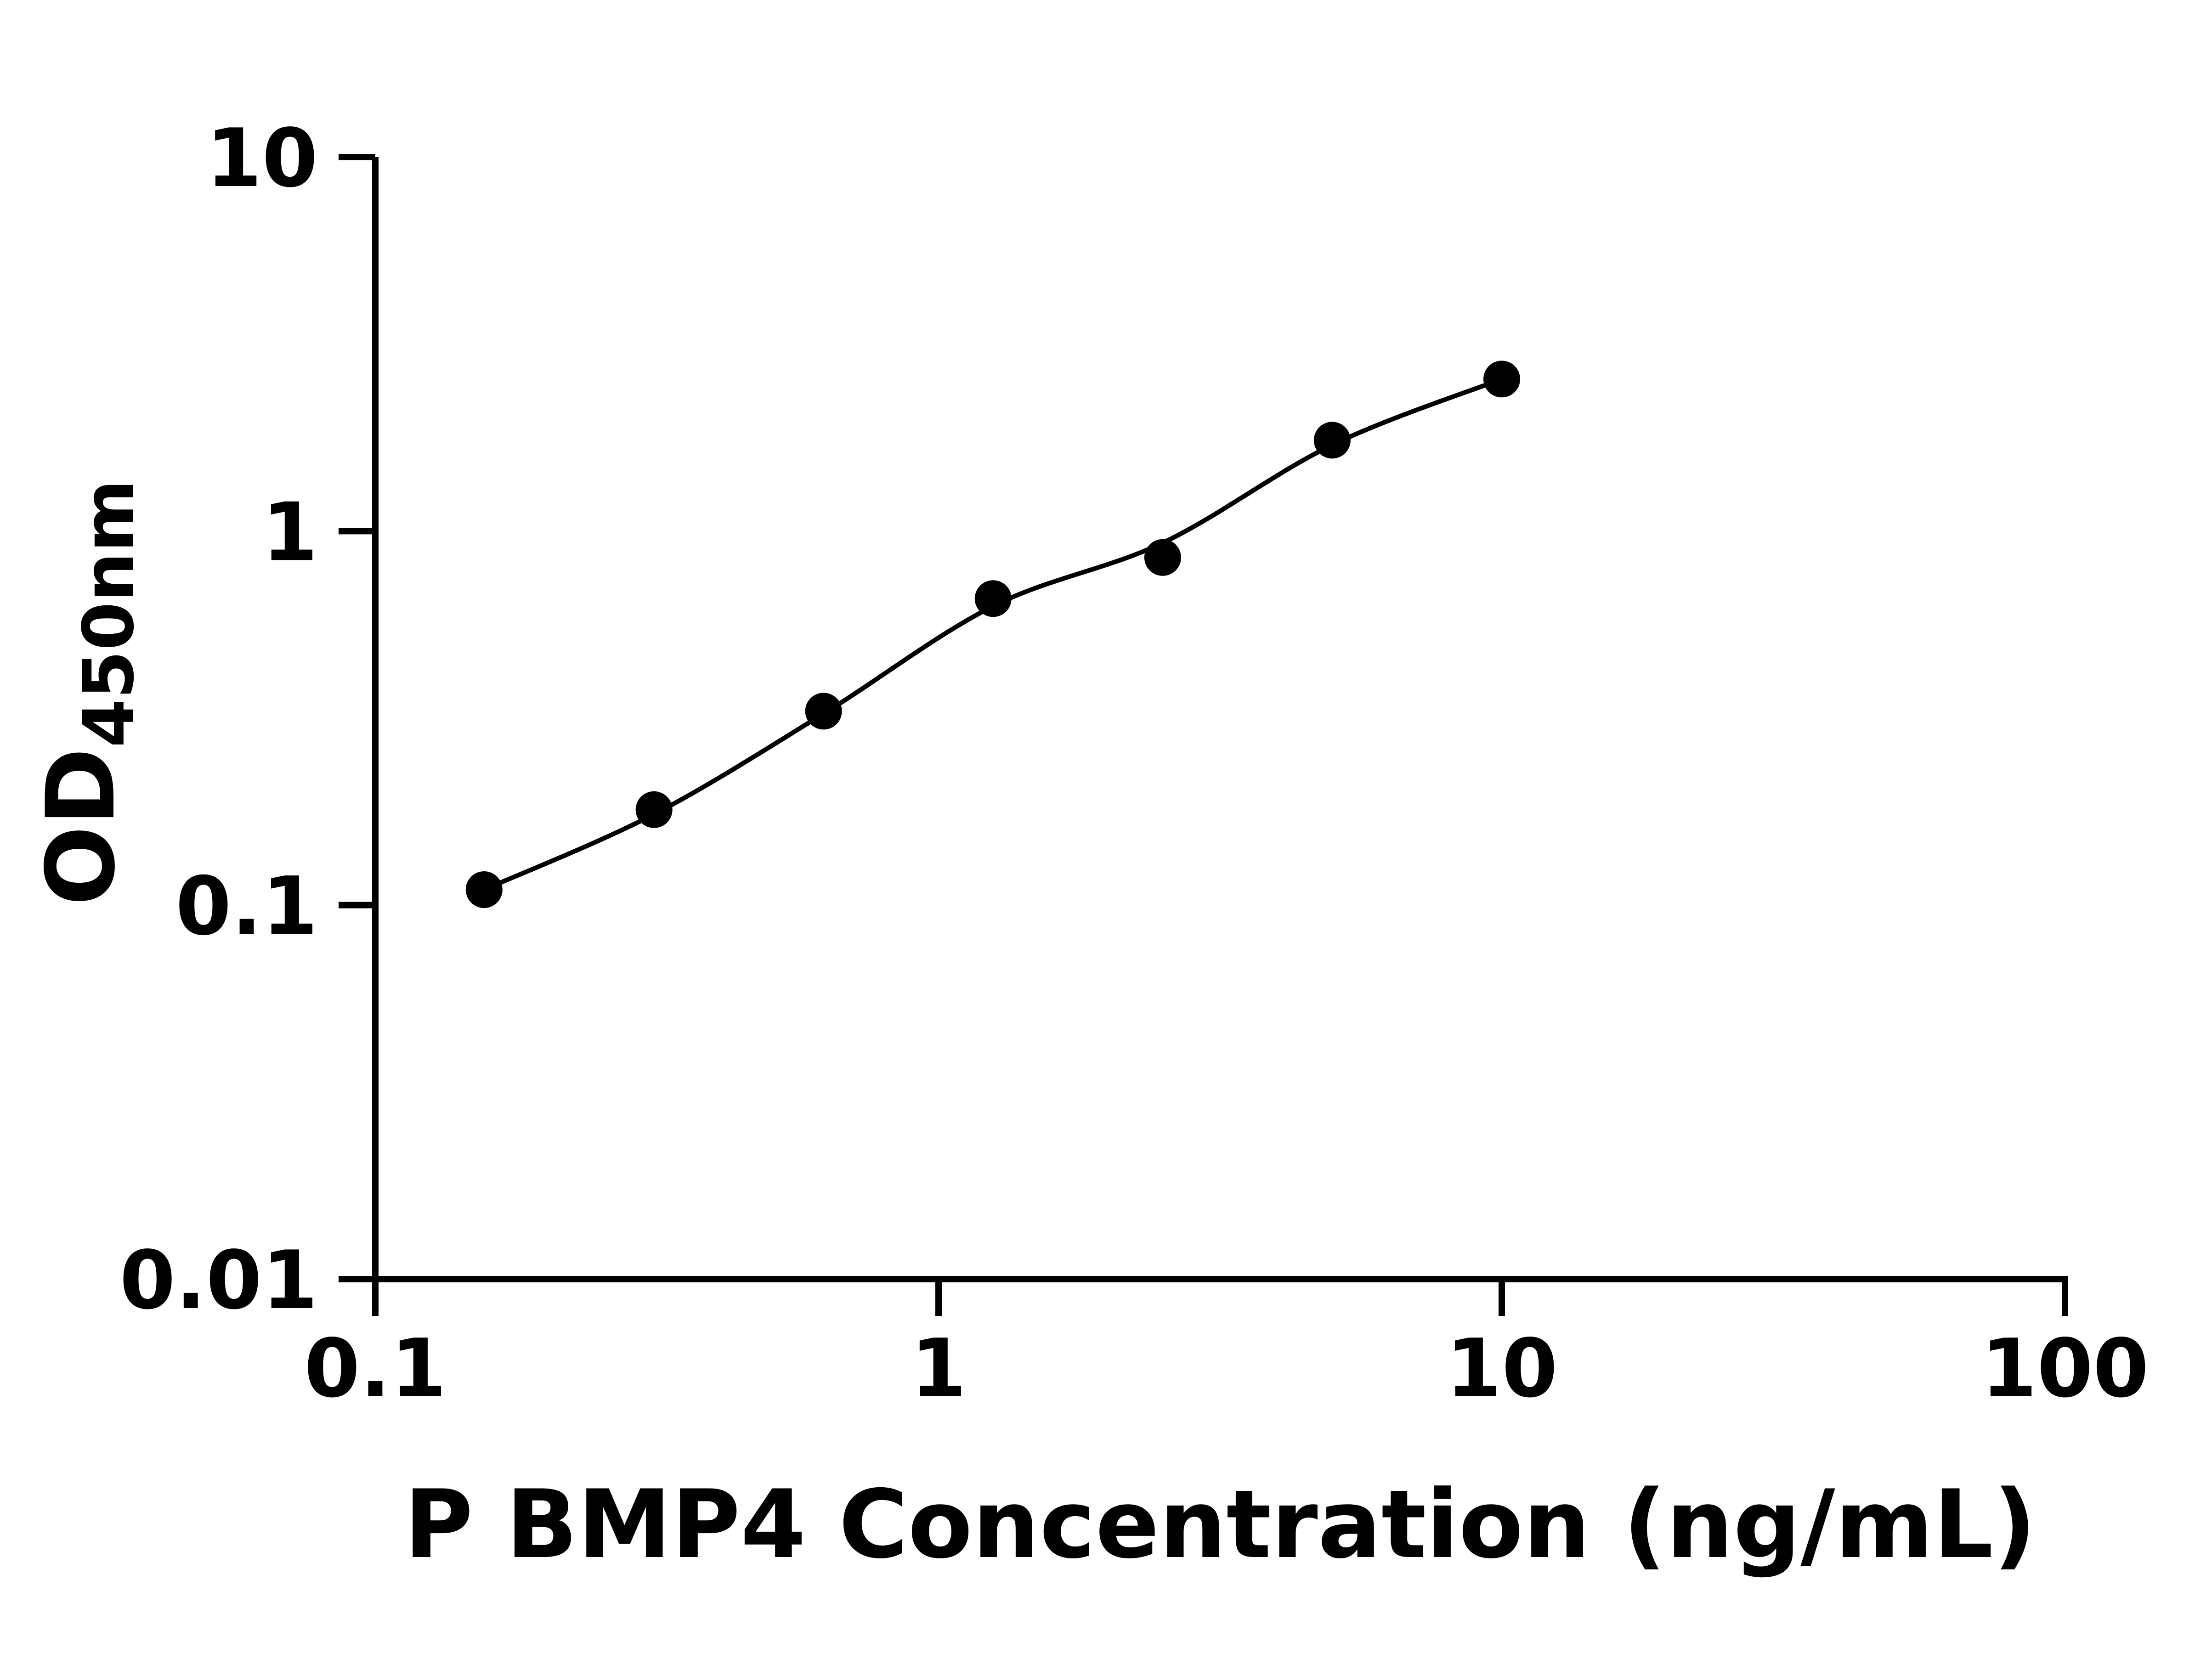  I want to click on y-tick-label: 0.1, so click(246, 906).